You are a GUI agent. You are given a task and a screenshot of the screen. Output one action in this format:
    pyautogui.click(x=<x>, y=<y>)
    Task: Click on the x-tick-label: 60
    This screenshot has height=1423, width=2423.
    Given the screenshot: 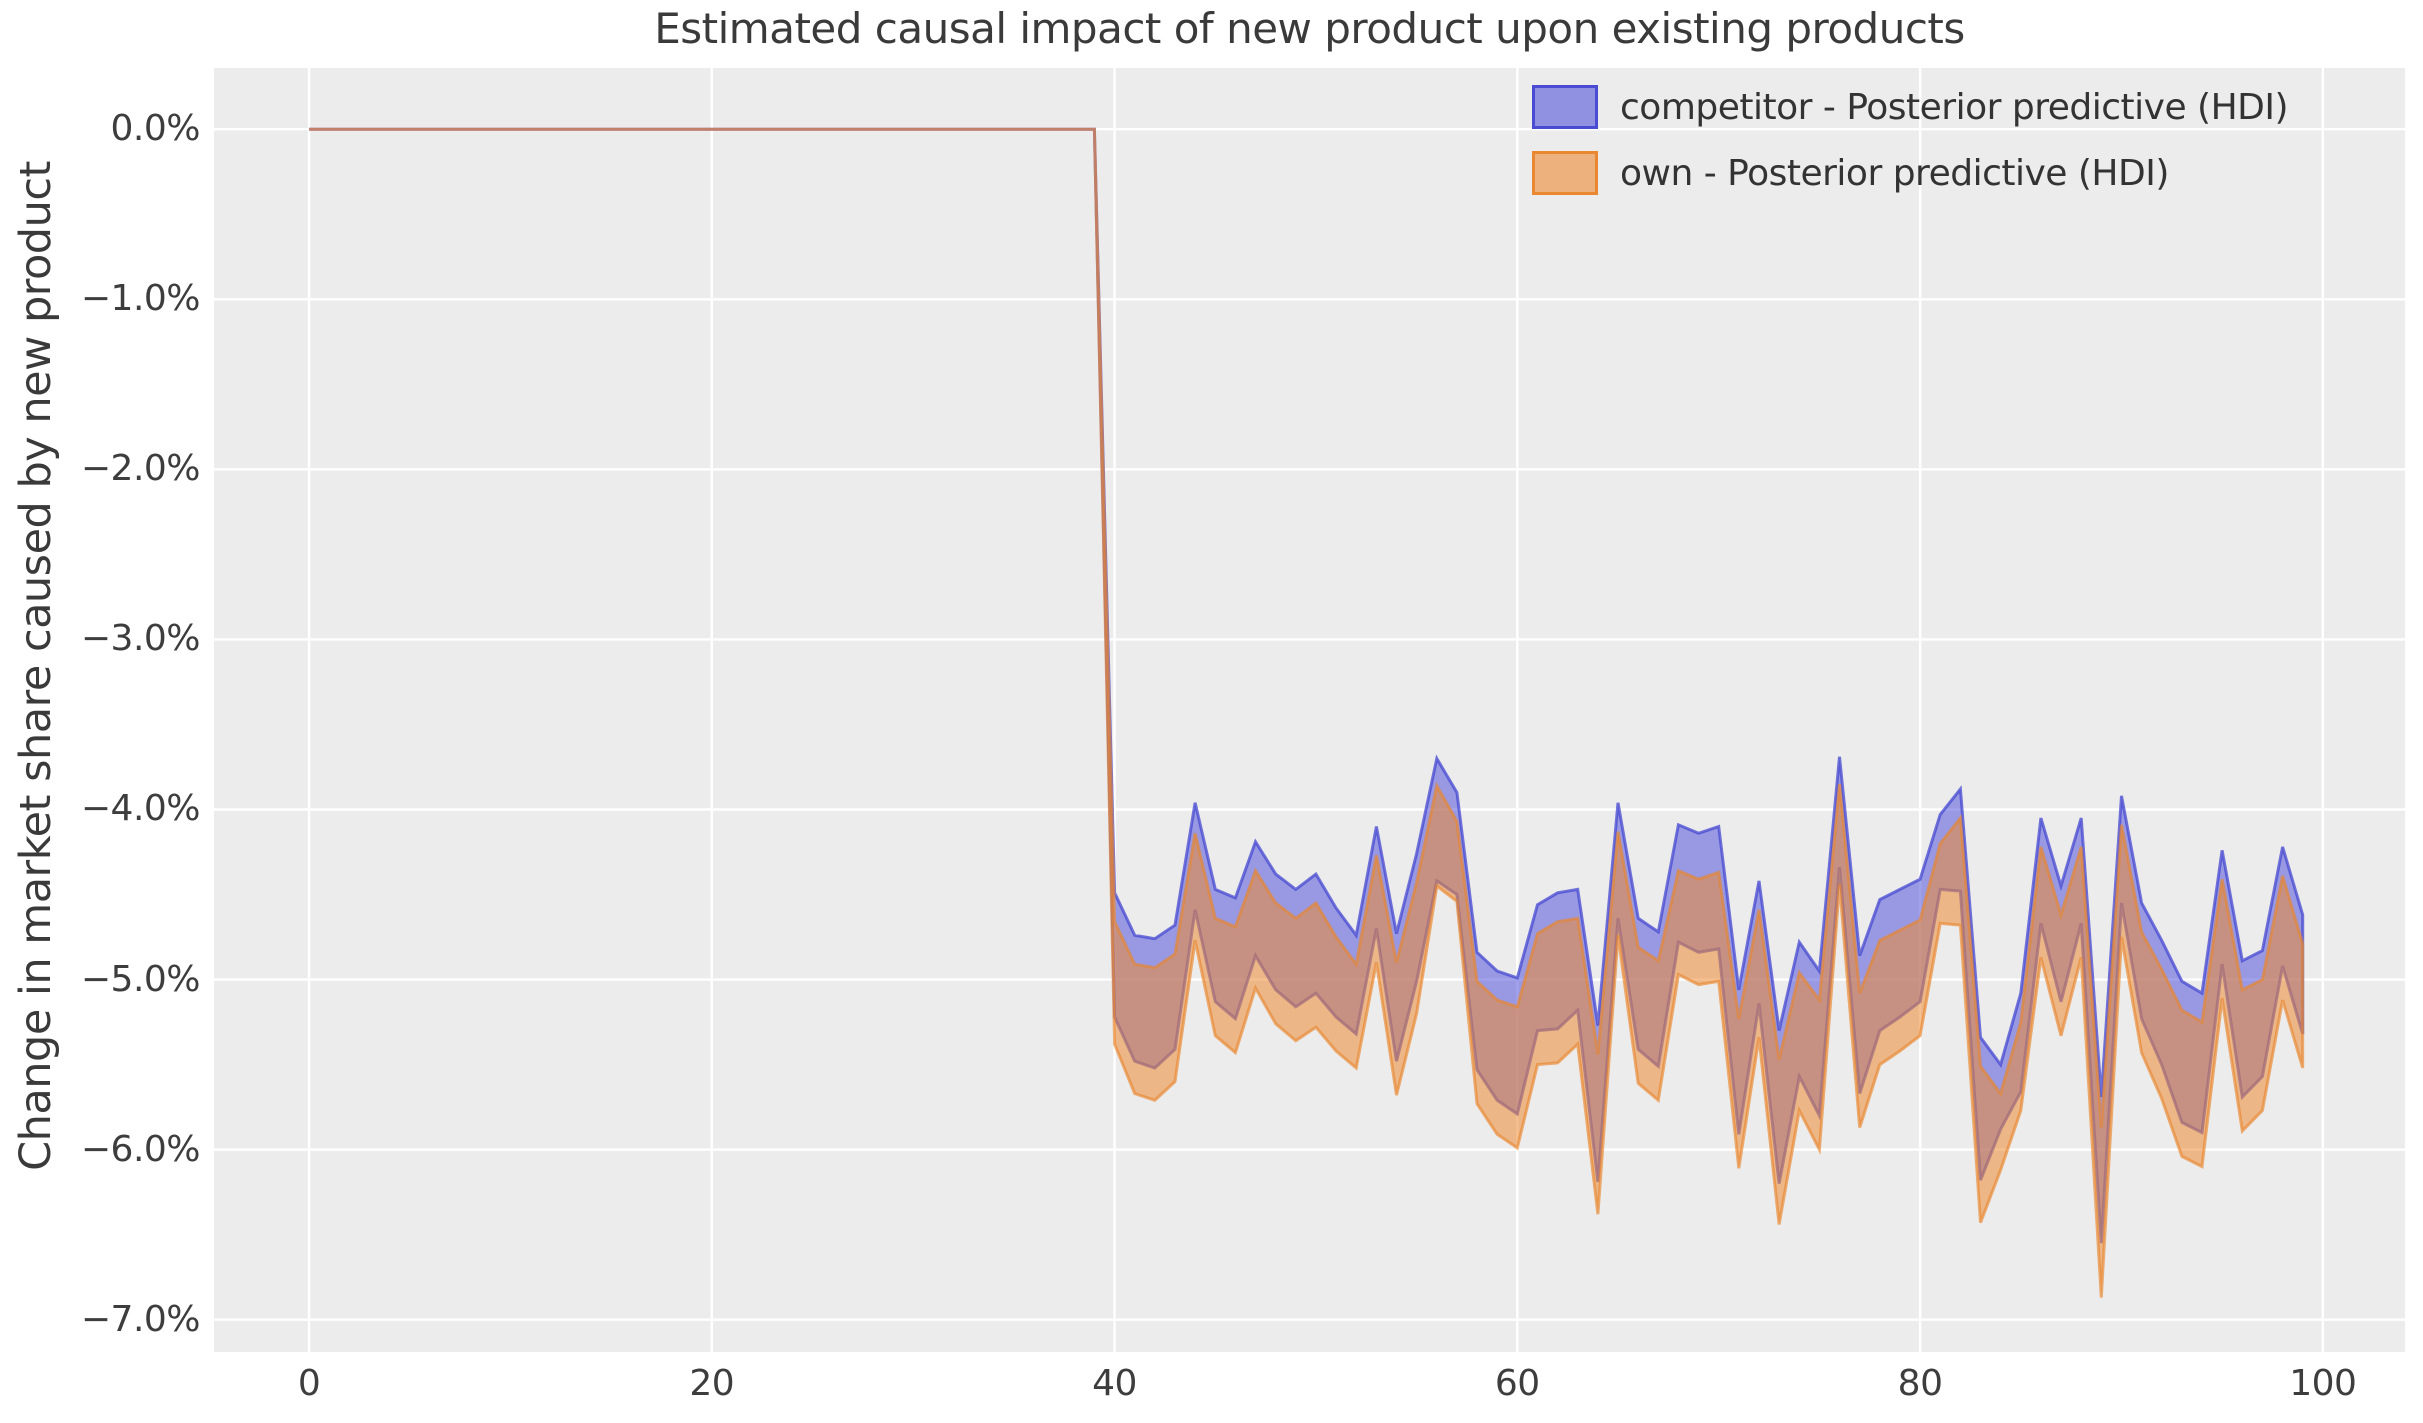 What is the action you would take?
    pyautogui.click(x=1517, y=1383)
    